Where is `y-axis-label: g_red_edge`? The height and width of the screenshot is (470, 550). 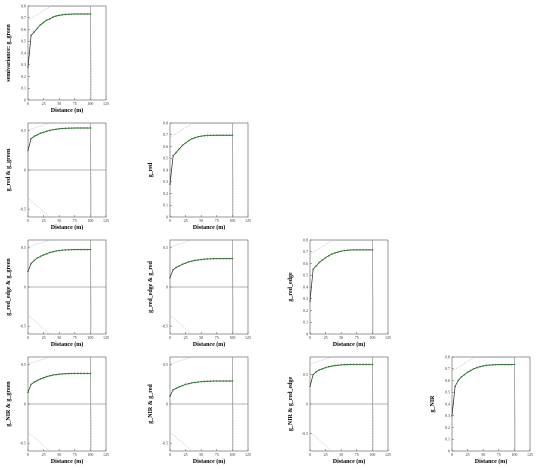 y-axis-label: g_red_edge is located at coordinates (291, 287).